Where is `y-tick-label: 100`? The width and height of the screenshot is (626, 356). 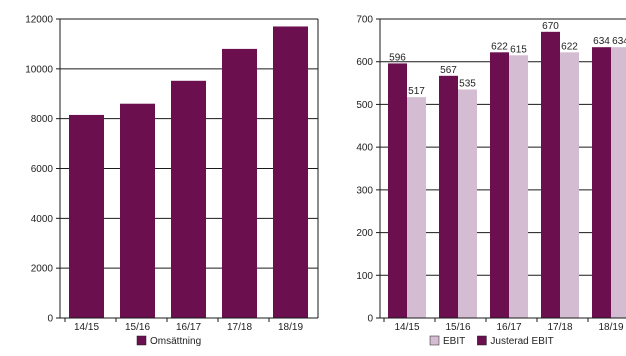 y-tick-label: 100 is located at coordinates (364, 276).